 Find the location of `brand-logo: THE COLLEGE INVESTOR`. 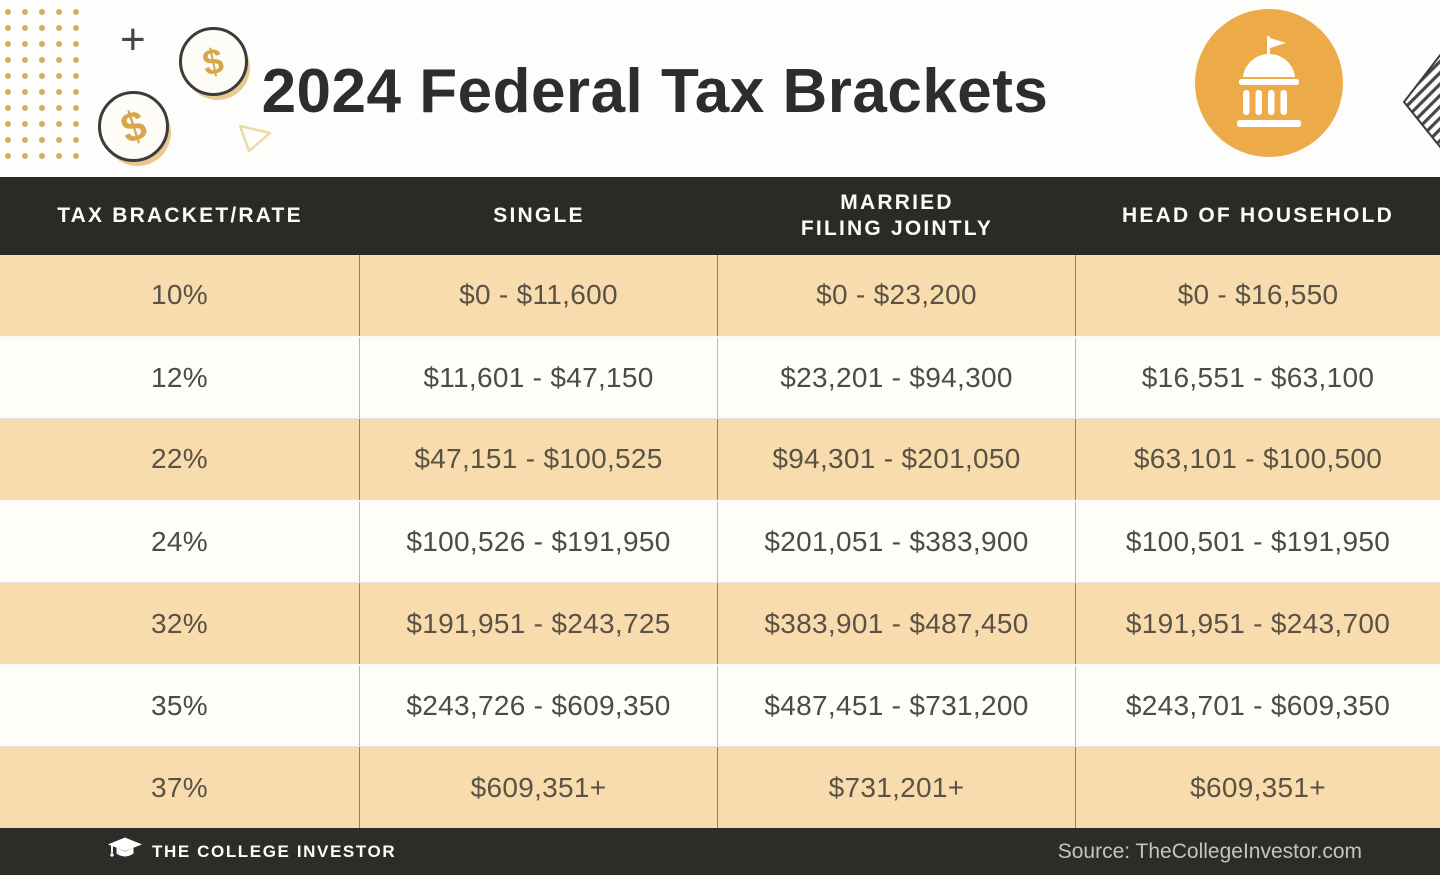

brand-logo: THE COLLEGE INVESTOR is located at coordinates (252, 851).